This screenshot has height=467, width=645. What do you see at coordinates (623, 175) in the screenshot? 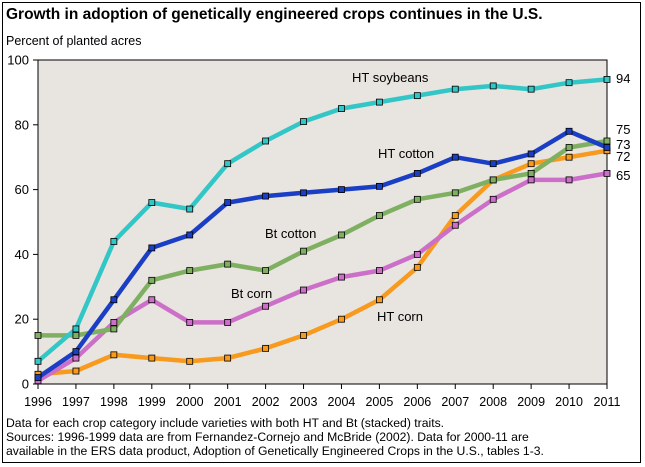
I see `end-value-label: 65` at bounding box center [623, 175].